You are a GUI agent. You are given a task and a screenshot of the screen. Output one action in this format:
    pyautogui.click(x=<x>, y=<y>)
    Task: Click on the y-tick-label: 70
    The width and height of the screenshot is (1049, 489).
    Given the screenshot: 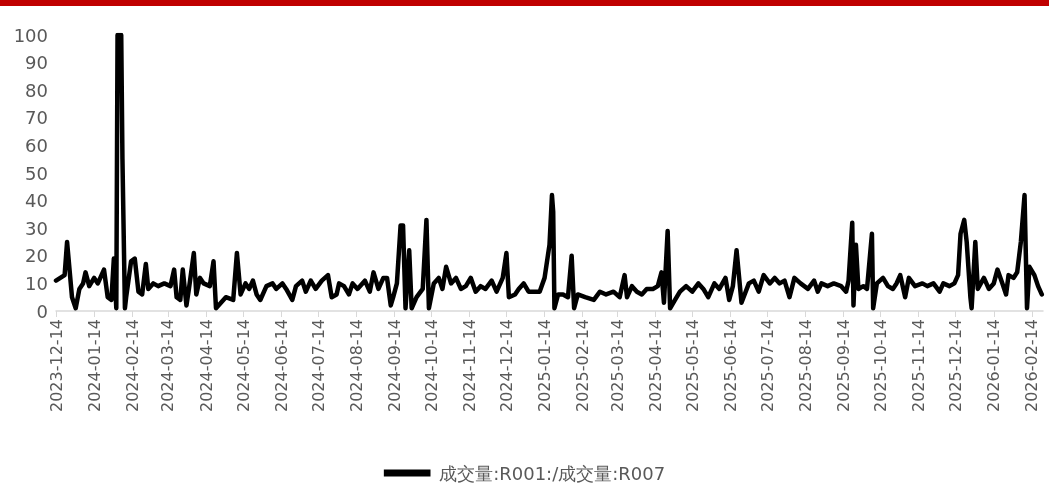 What is the action you would take?
    pyautogui.click(x=36, y=118)
    